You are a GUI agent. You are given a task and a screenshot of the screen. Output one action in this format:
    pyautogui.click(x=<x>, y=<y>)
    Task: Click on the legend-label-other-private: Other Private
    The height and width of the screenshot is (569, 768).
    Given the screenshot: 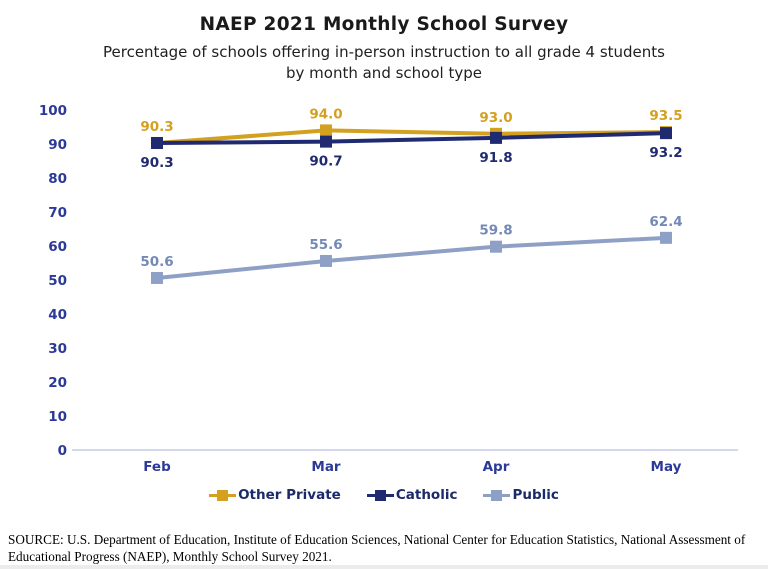 What is the action you would take?
    pyautogui.click(x=289, y=495)
    